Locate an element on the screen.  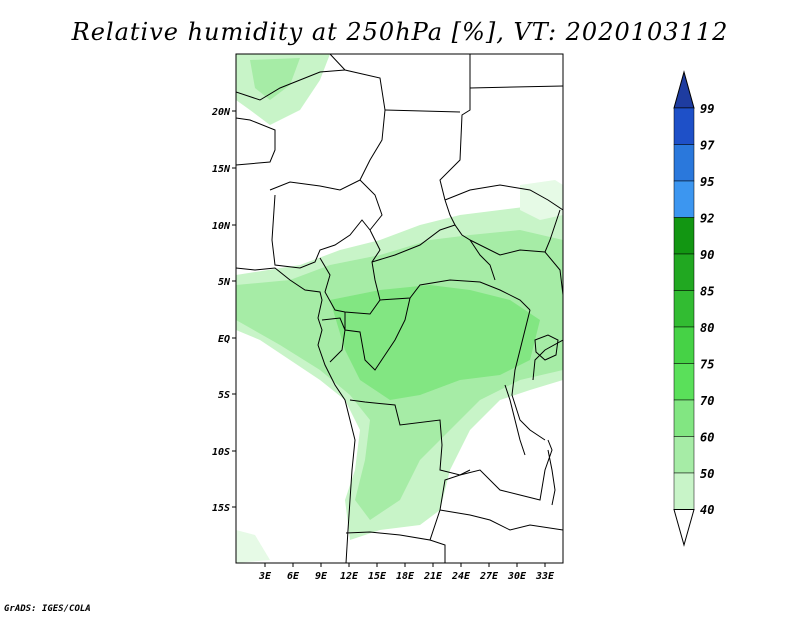
colorbar-label: 95 is located at coordinates (707, 182).